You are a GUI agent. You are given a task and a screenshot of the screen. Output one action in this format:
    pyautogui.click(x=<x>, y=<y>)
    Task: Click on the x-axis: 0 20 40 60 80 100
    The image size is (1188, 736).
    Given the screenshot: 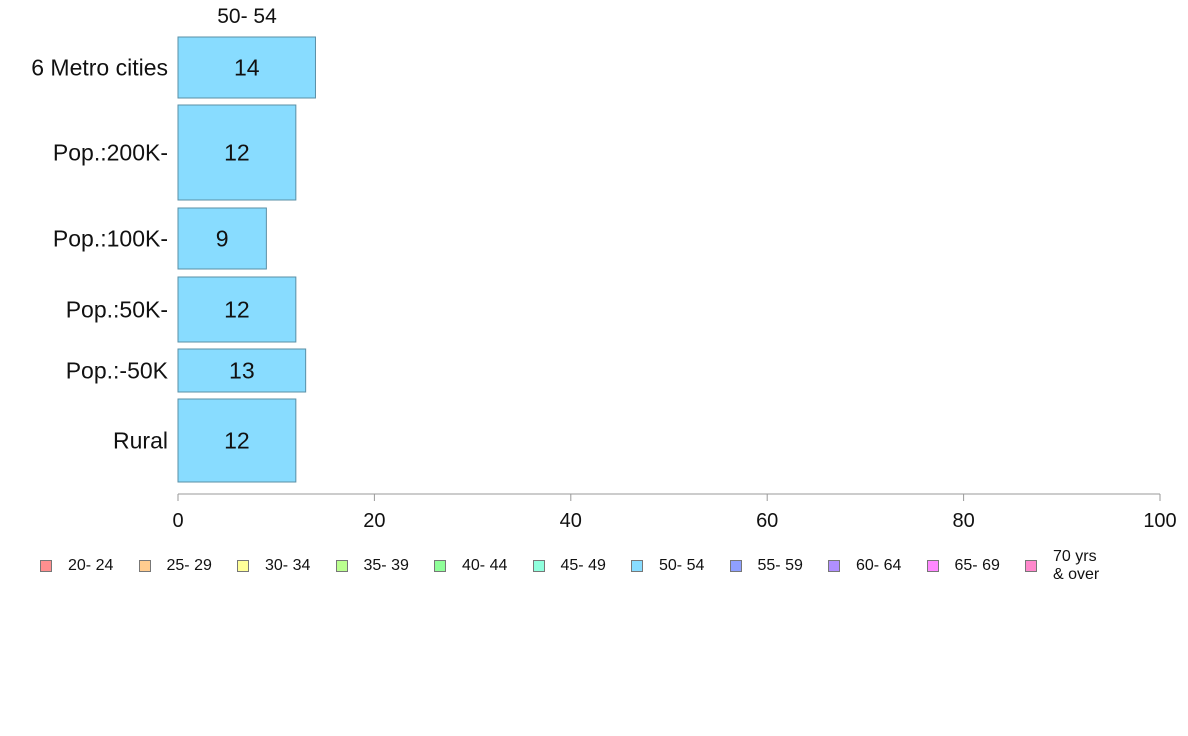 What is the action you would take?
    pyautogui.click(x=674, y=512)
    